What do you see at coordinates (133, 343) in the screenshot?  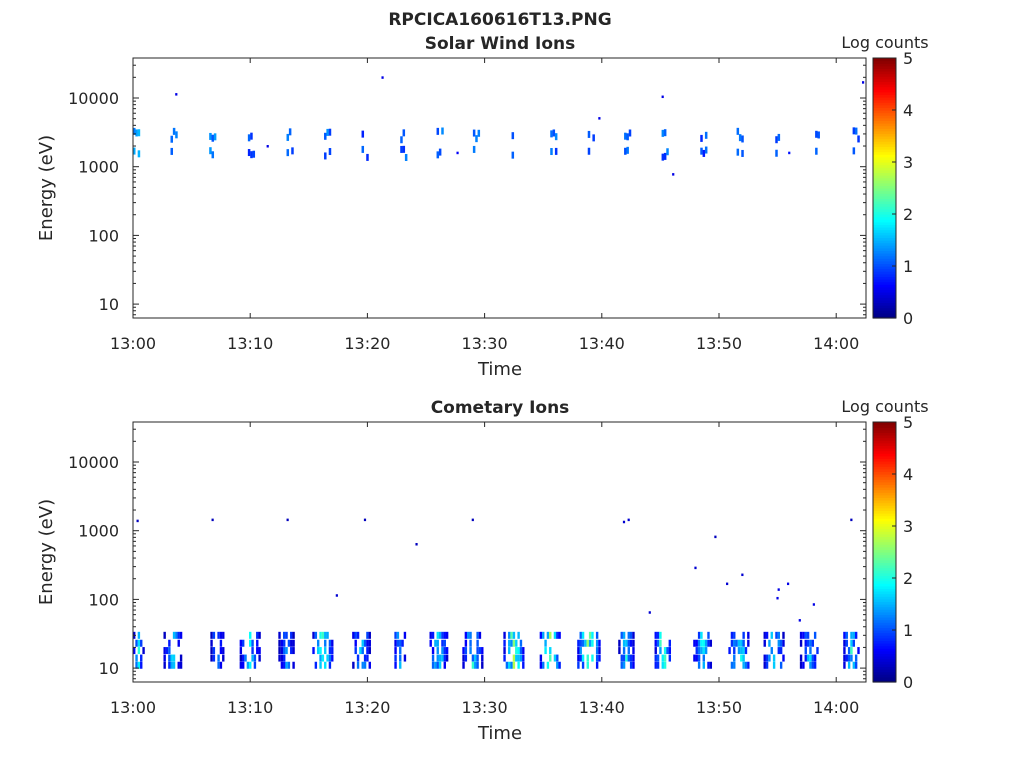 I see `x-tick-label: 13:00` at bounding box center [133, 343].